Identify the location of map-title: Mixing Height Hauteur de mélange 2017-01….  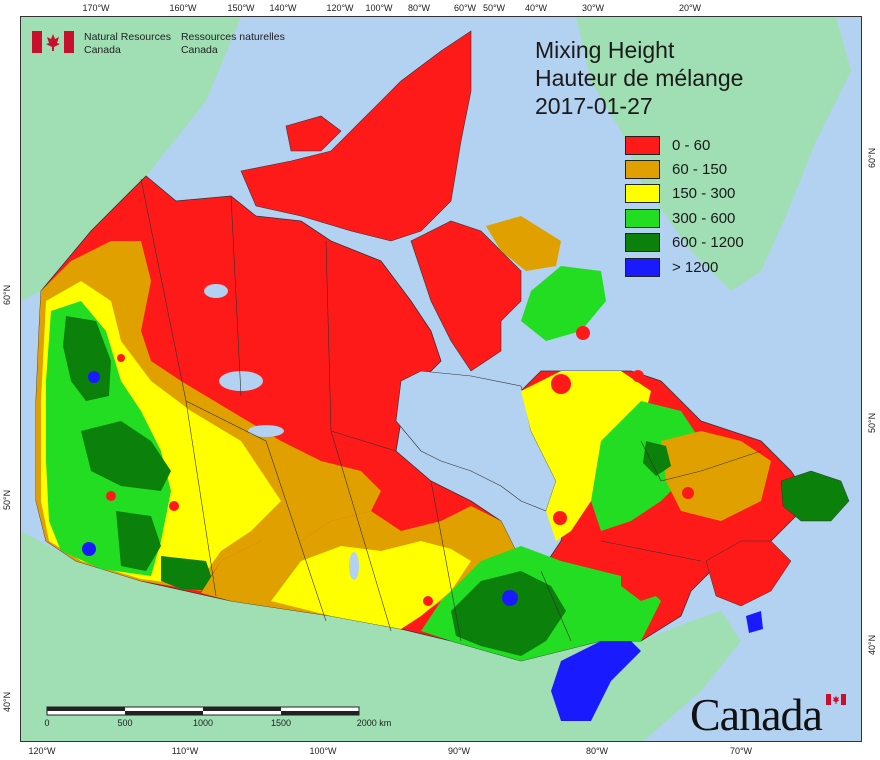
(639, 78).